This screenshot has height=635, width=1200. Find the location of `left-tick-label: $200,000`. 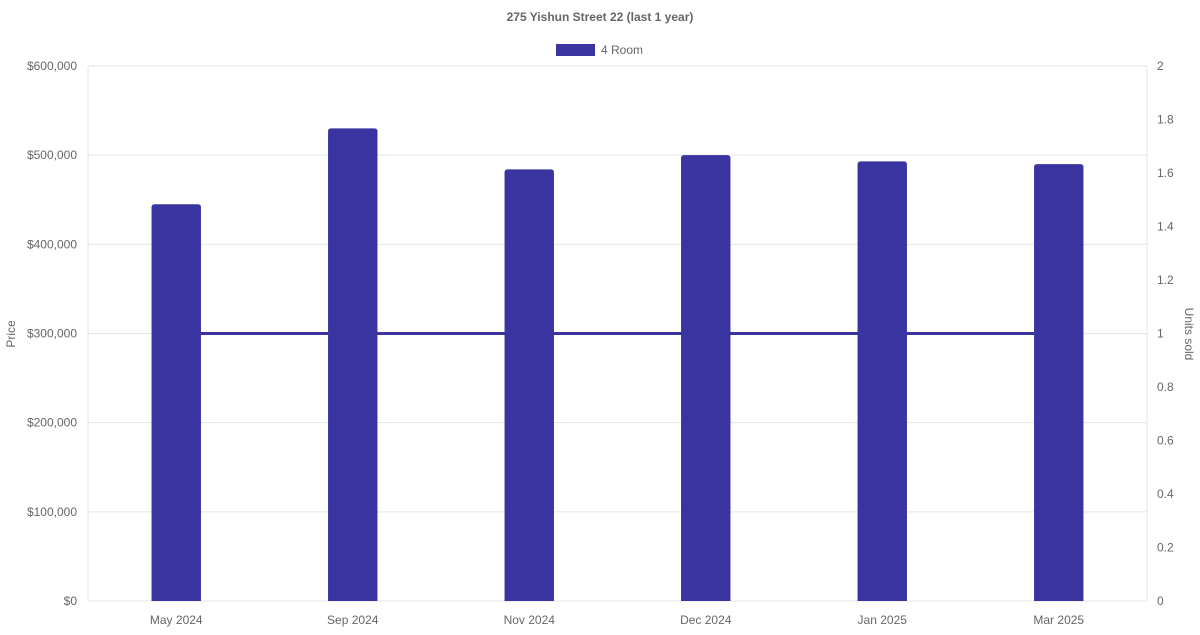

left-tick-label: $200,000 is located at coordinates (52, 423).